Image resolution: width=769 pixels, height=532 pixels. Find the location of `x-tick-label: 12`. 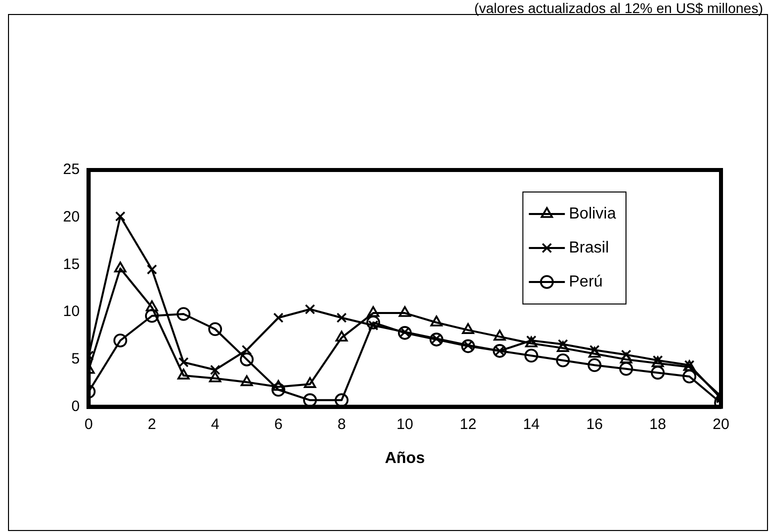

x-tick-label: 12 is located at coordinates (468, 424).